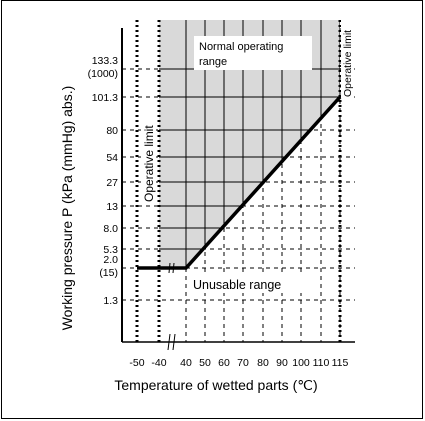 This screenshot has height=421, width=425. What do you see at coordinates (340, 363) in the screenshot?
I see `x-tick-label: 115` at bounding box center [340, 363].